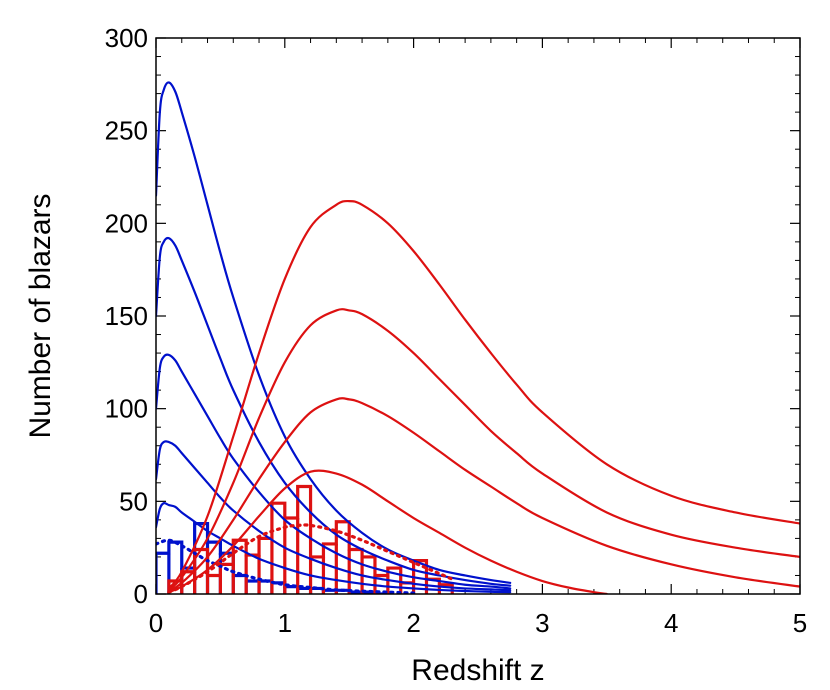 This screenshot has width=830, height=690. I want to click on red-solid-curve, so click(387, 531).